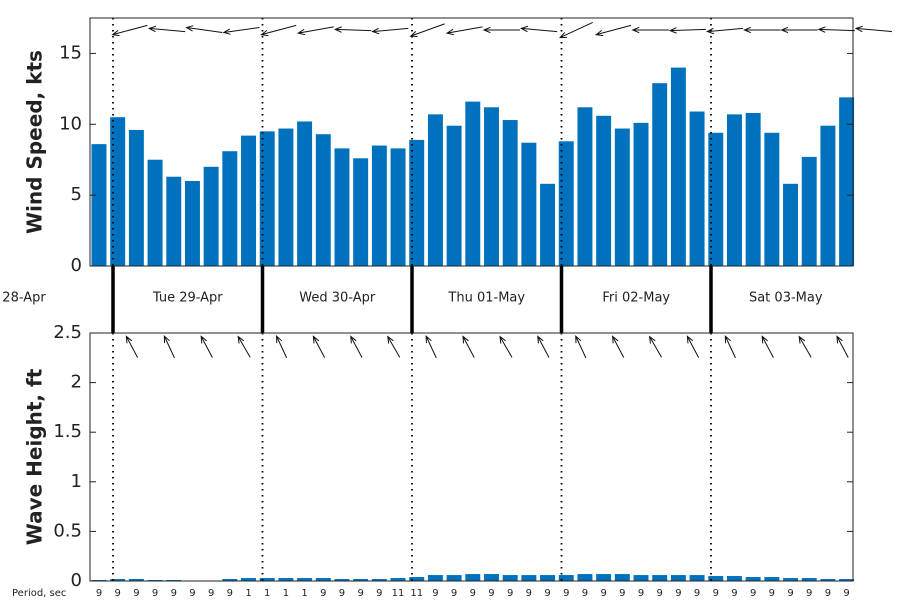 The height and width of the screenshot is (600, 900). I want to click on day-label: Thu 01-May, so click(486, 298).